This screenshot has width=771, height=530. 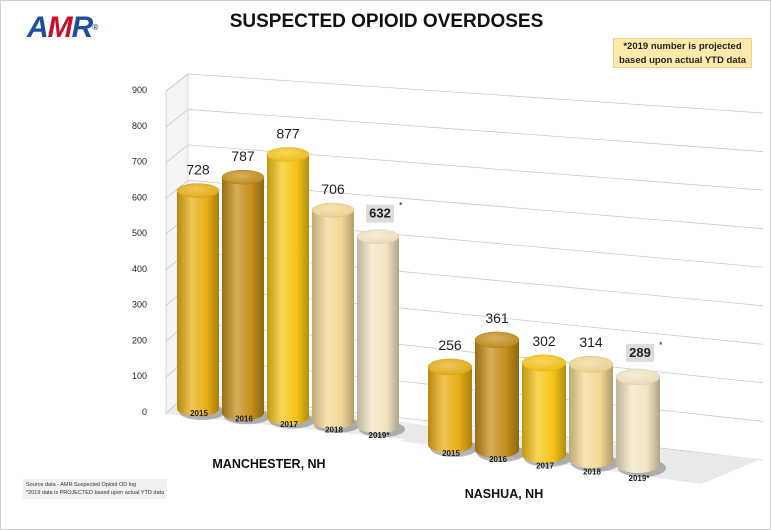 What do you see at coordinates (544, 341) in the screenshot?
I see `data-label: 302` at bounding box center [544, 341].